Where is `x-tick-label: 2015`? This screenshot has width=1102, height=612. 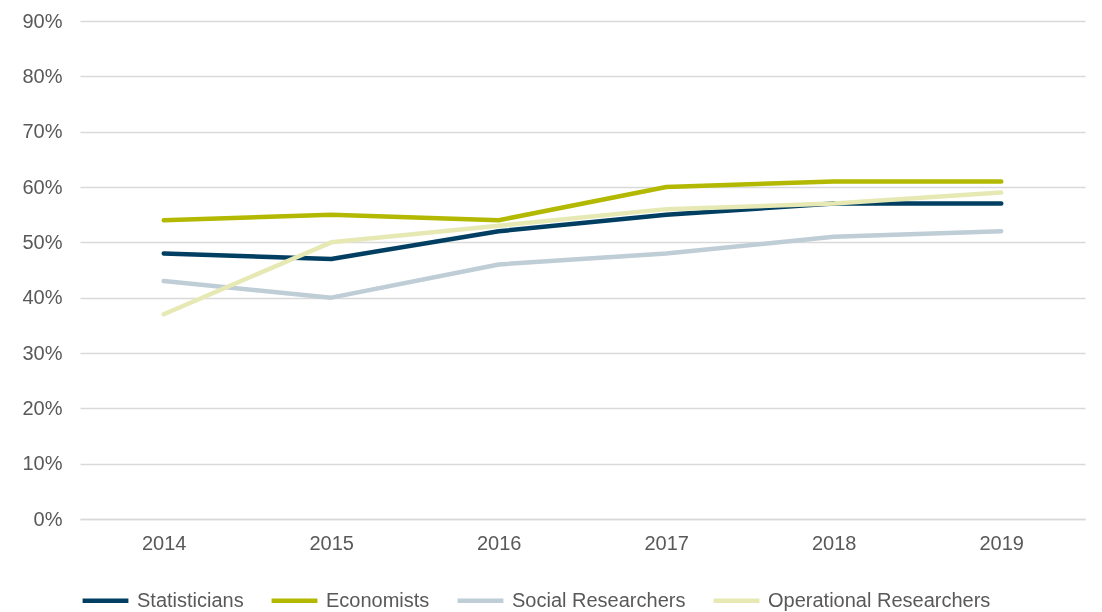 x-tick-label: 2015 is located at coordinates (331, 542).